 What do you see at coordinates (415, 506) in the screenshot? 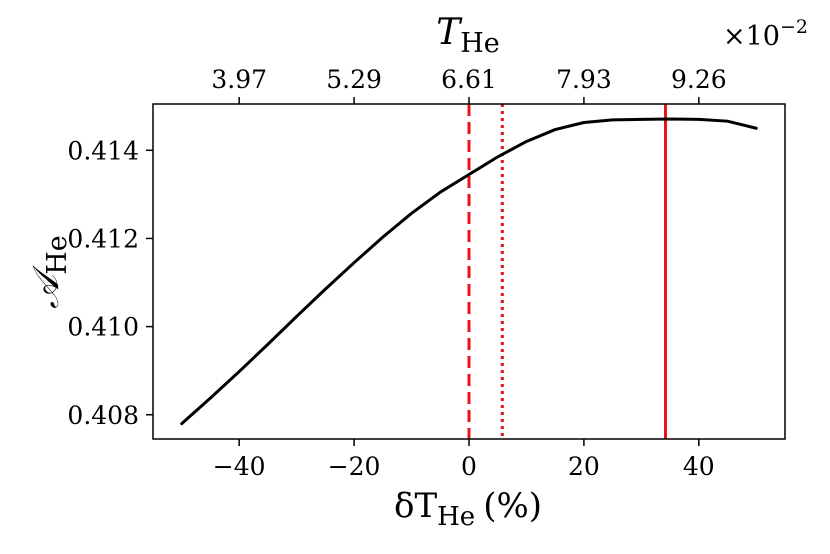
I see `x-axis-title-main: δT` at bounding box center [415, 506].